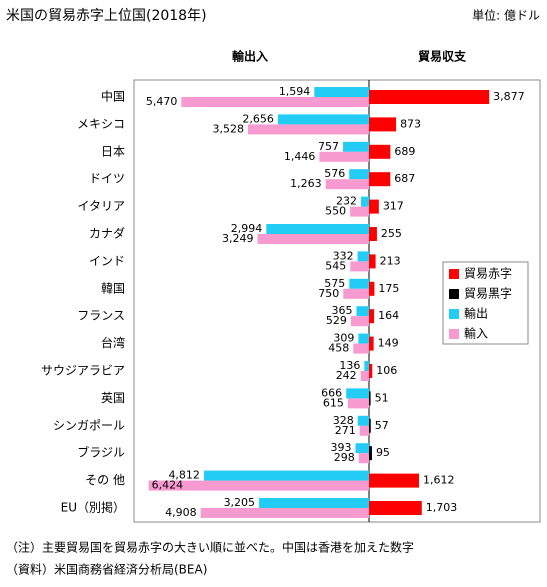 The image size is (547, 587). Describe the element at coordinates (306, 183) in the screenshot. I see `value-label: 1,263` at that location.